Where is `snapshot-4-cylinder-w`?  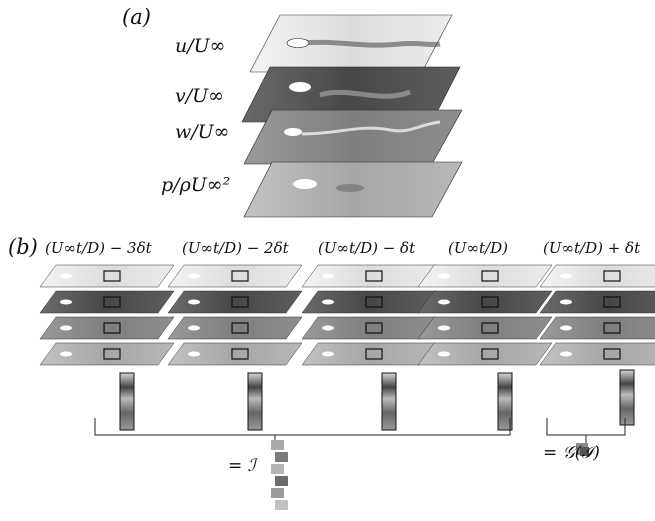 snapshot-4-cylinder-w is located at coordinates (444, 328).